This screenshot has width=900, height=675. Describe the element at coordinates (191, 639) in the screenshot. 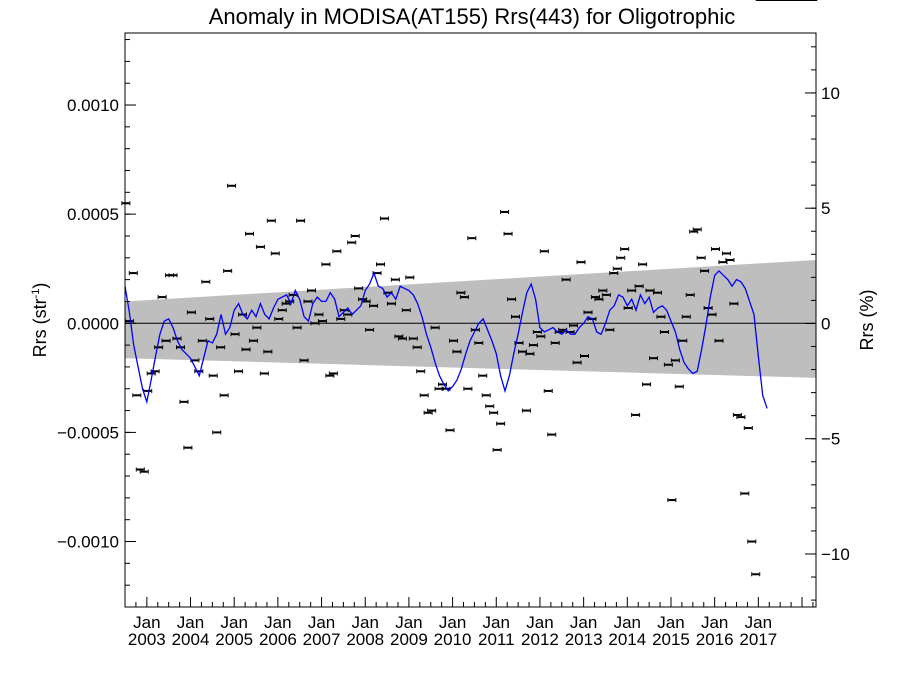

I see `x-tick-year-label: 2004` at that location.